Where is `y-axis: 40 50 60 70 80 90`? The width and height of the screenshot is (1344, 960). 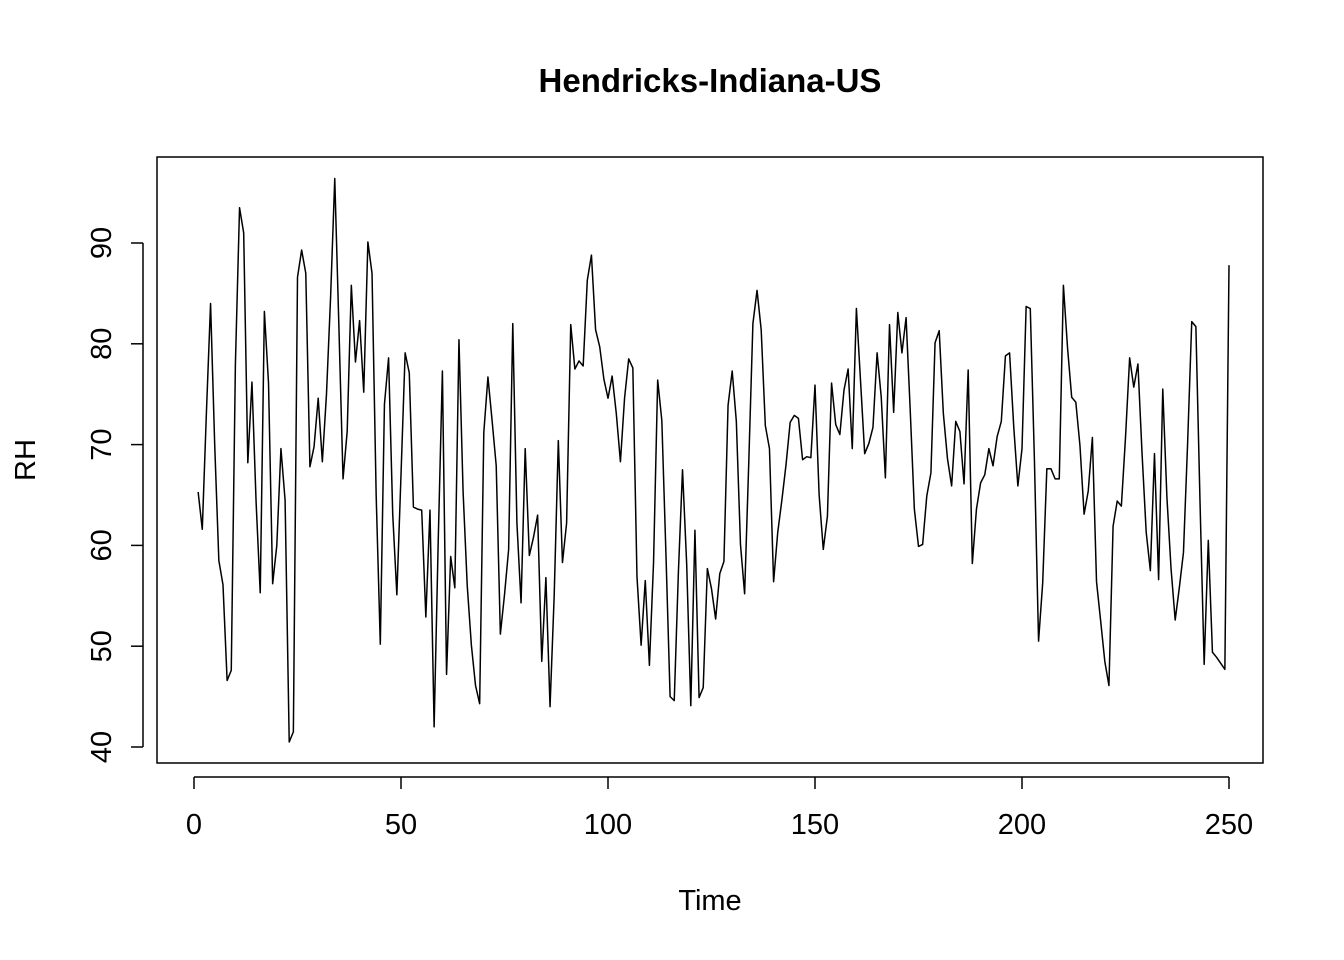
y-axis: 40 50 60 70 80 90 is located at coordinates (115, 495).